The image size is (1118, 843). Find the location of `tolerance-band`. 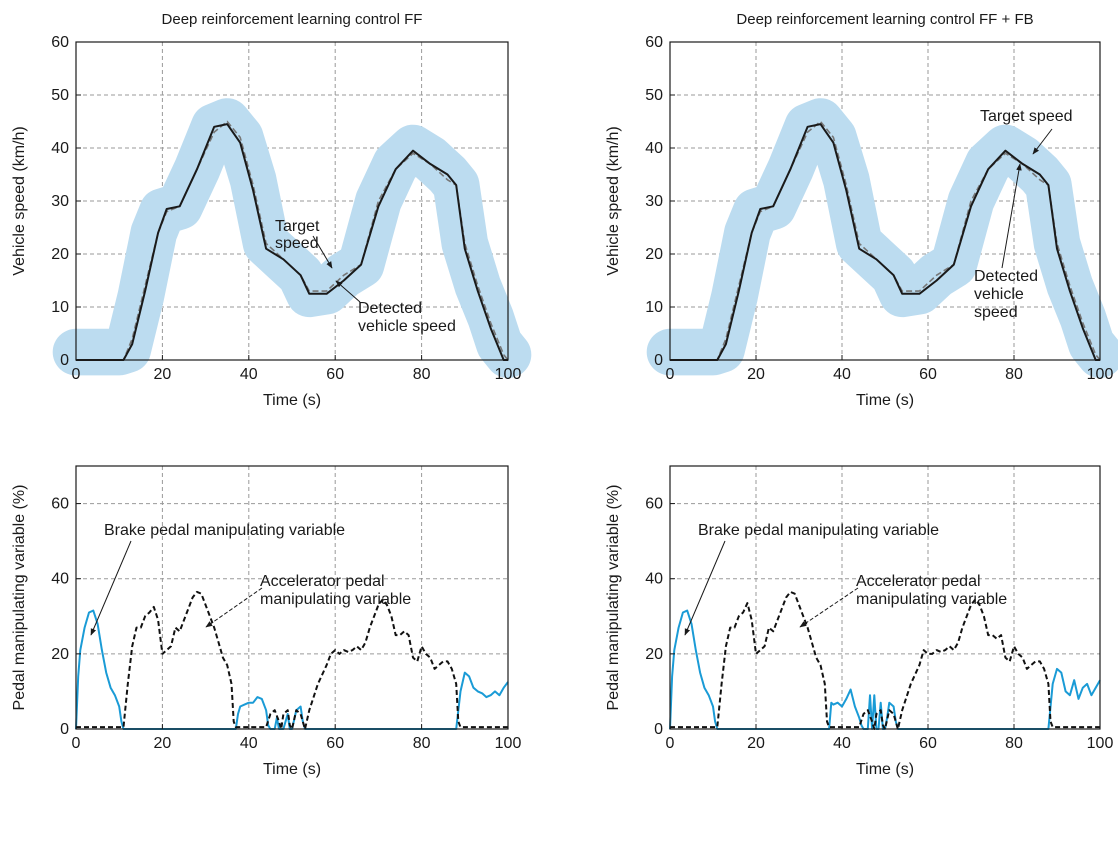

tolerance-band is located at coordinates (882, 238).